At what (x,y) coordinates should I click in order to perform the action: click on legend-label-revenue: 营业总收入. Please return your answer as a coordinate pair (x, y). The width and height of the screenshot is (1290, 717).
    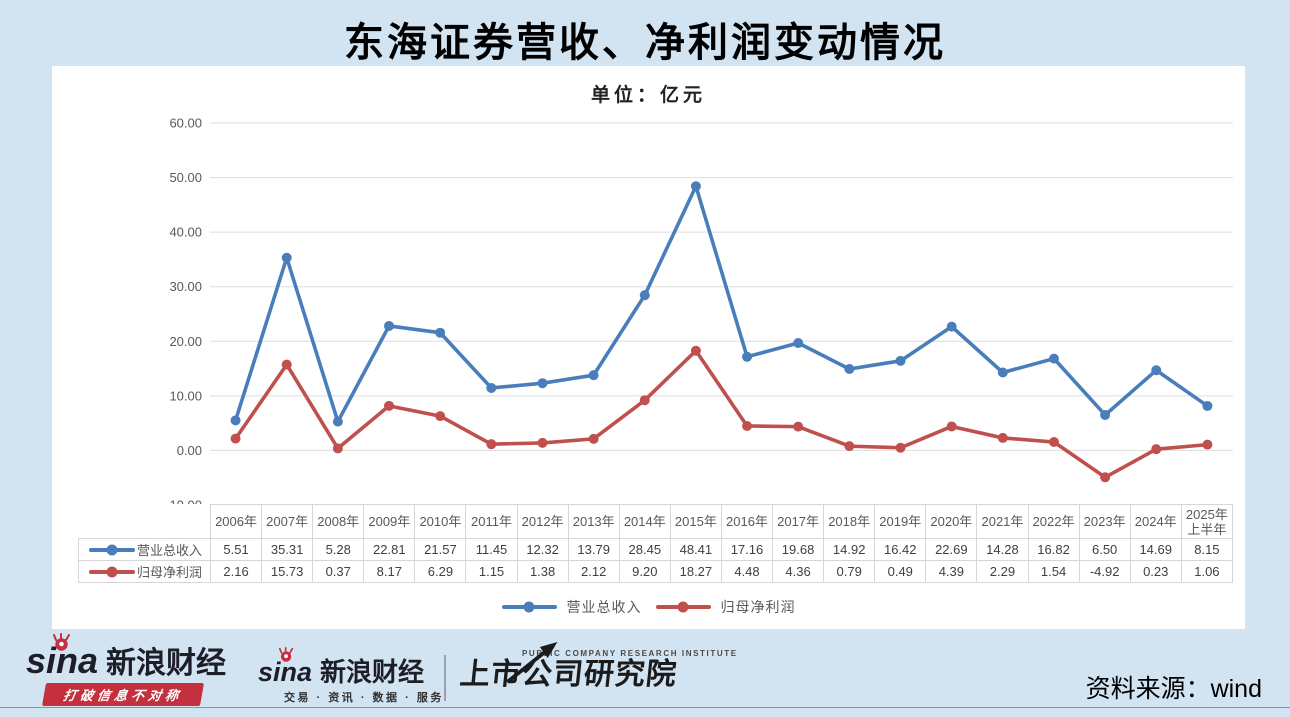
    Looking at the image, I should click on (604, 607).